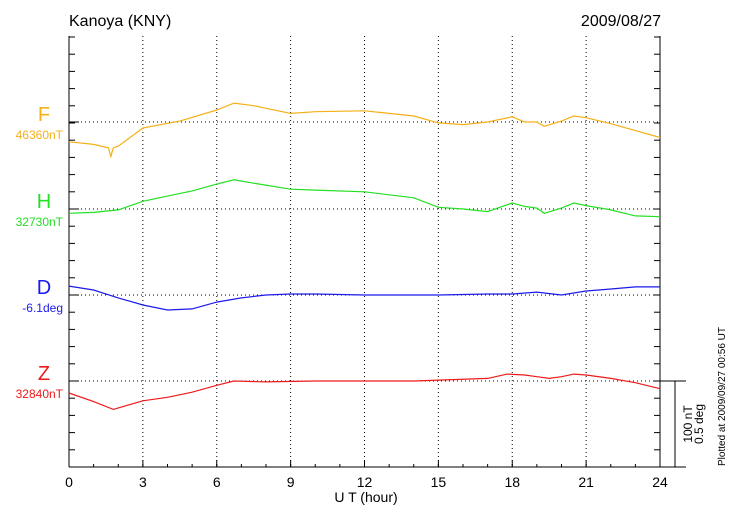  I want to click on scale-nT-label: 100 nT, so click(688, 424).